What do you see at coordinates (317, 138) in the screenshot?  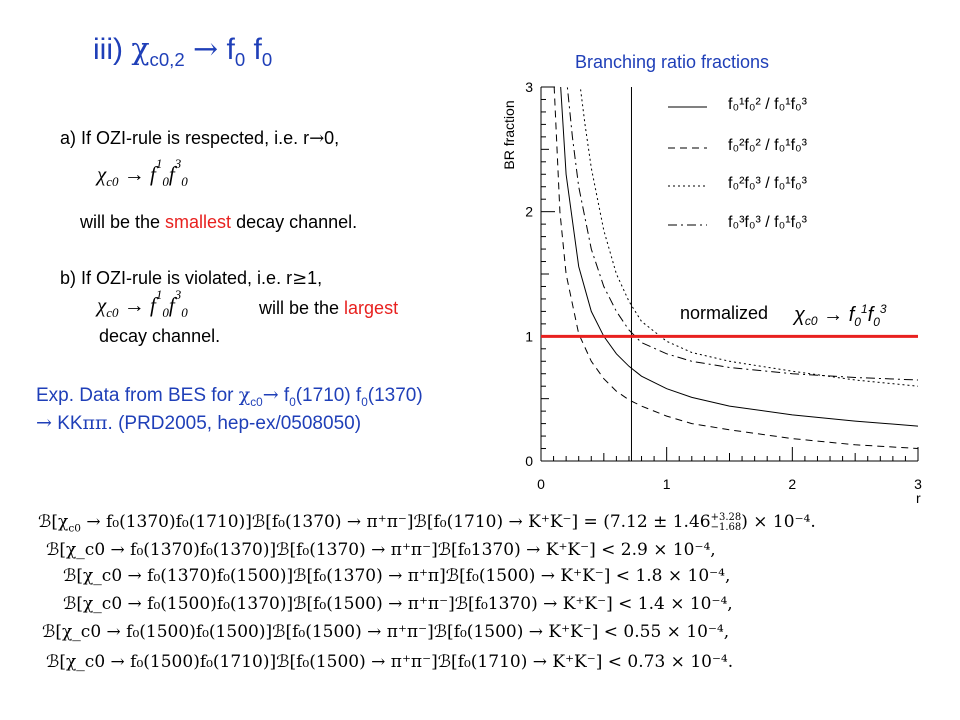 I see `item-a-arrow: →` at bounding box center [317, 138].